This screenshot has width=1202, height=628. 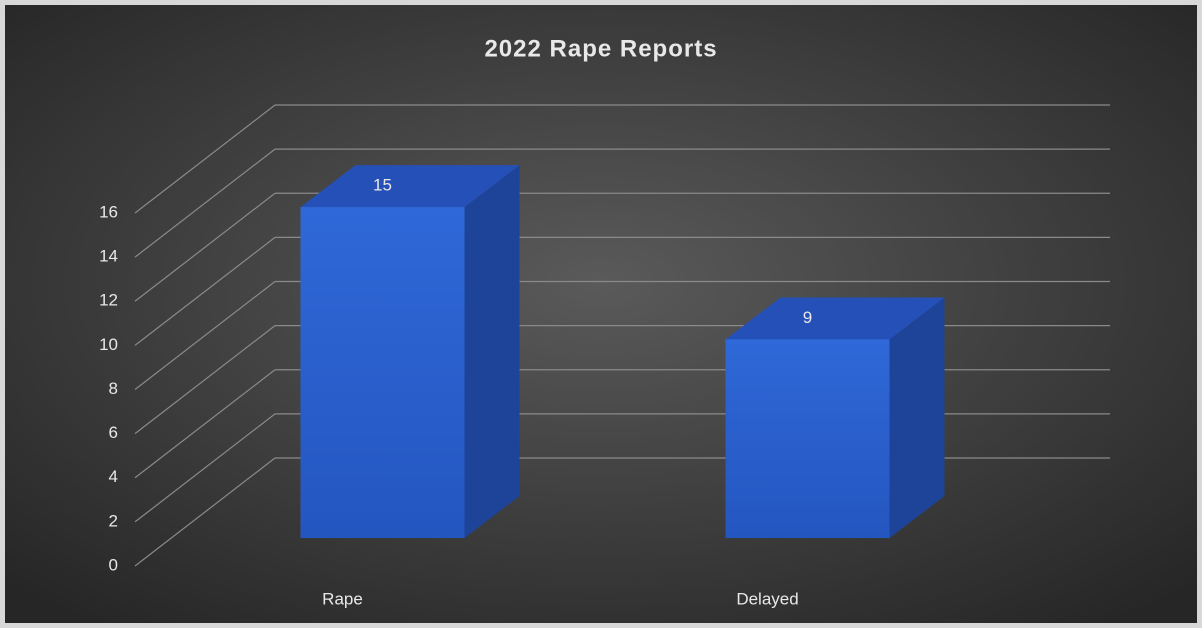 What do you see at coordinates (108, 256) in the screenshot?
I see `y-tick-label: 14` at bounding box center [108, 256].